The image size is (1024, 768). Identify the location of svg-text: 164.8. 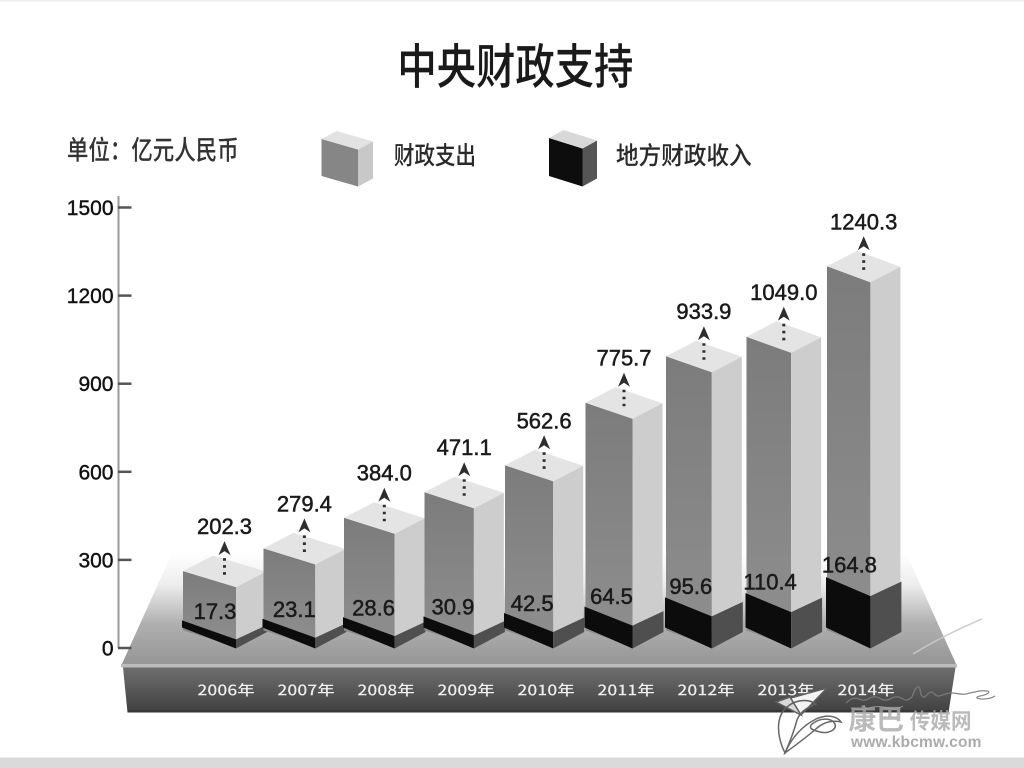
(849, 564).